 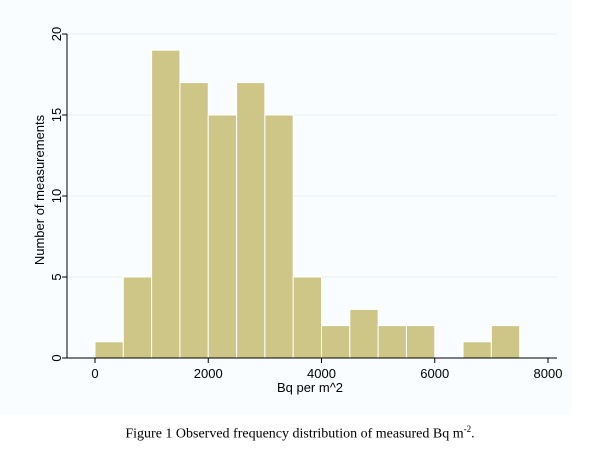 What do you see at coordinates (310, 387) in the screenshot?
I see `x-axis-title: Bq per m^2` at bounding box center [310, 387].